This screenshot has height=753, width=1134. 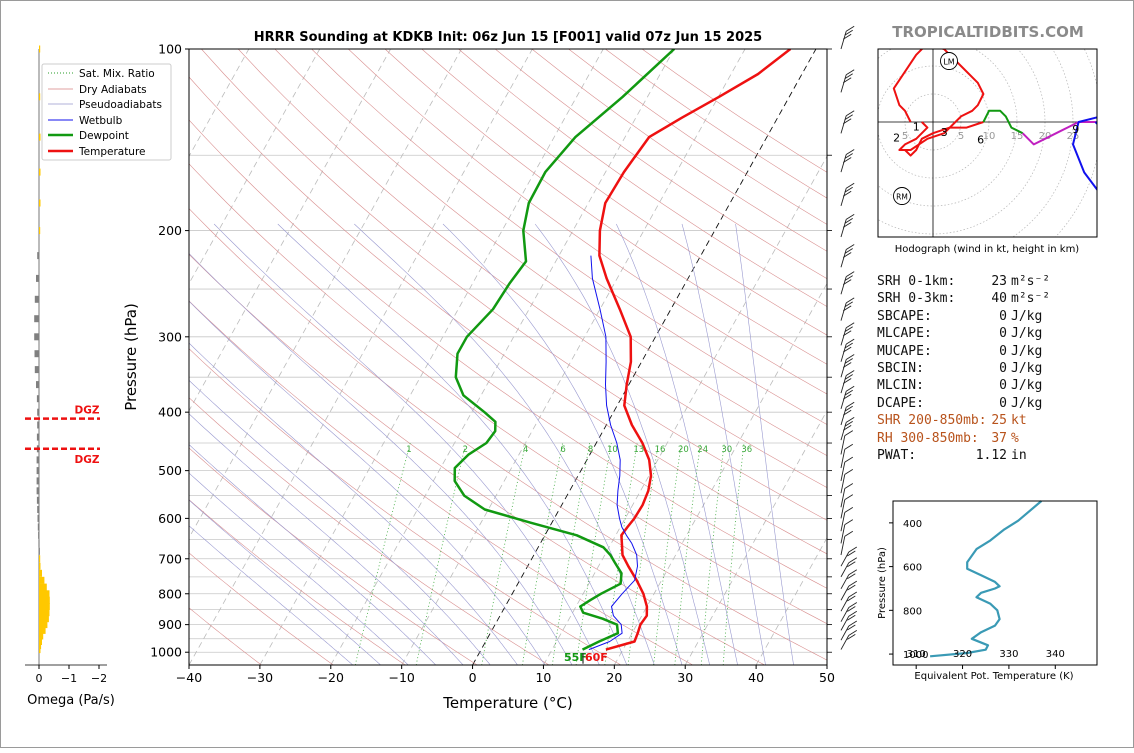 What do you see at coordinates (896, 138) in the screenshot?
I see `hodograph-height-label: 2` at bounding box center [896, 138].